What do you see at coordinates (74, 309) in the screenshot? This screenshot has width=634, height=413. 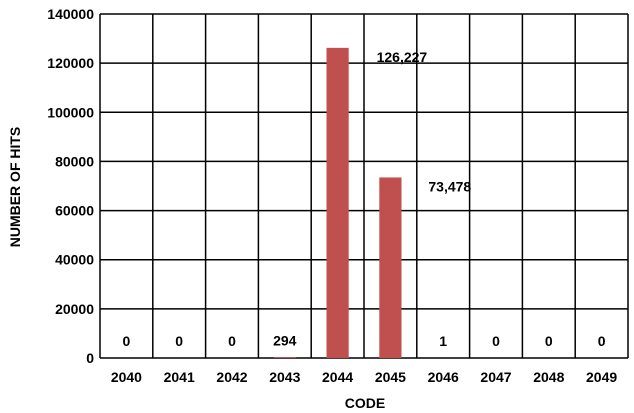 I see `y-tick-label: 20000` at bounding box center [74, 309].